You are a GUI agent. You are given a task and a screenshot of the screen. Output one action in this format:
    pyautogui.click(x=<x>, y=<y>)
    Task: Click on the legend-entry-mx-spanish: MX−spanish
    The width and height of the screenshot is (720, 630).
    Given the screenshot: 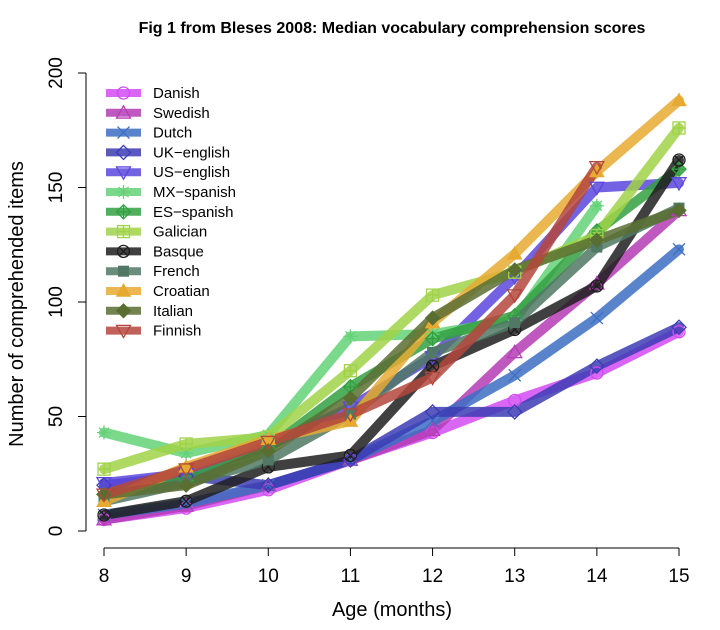 What is the action you would take?
    pyautogui.click(x=171, y=192)
    